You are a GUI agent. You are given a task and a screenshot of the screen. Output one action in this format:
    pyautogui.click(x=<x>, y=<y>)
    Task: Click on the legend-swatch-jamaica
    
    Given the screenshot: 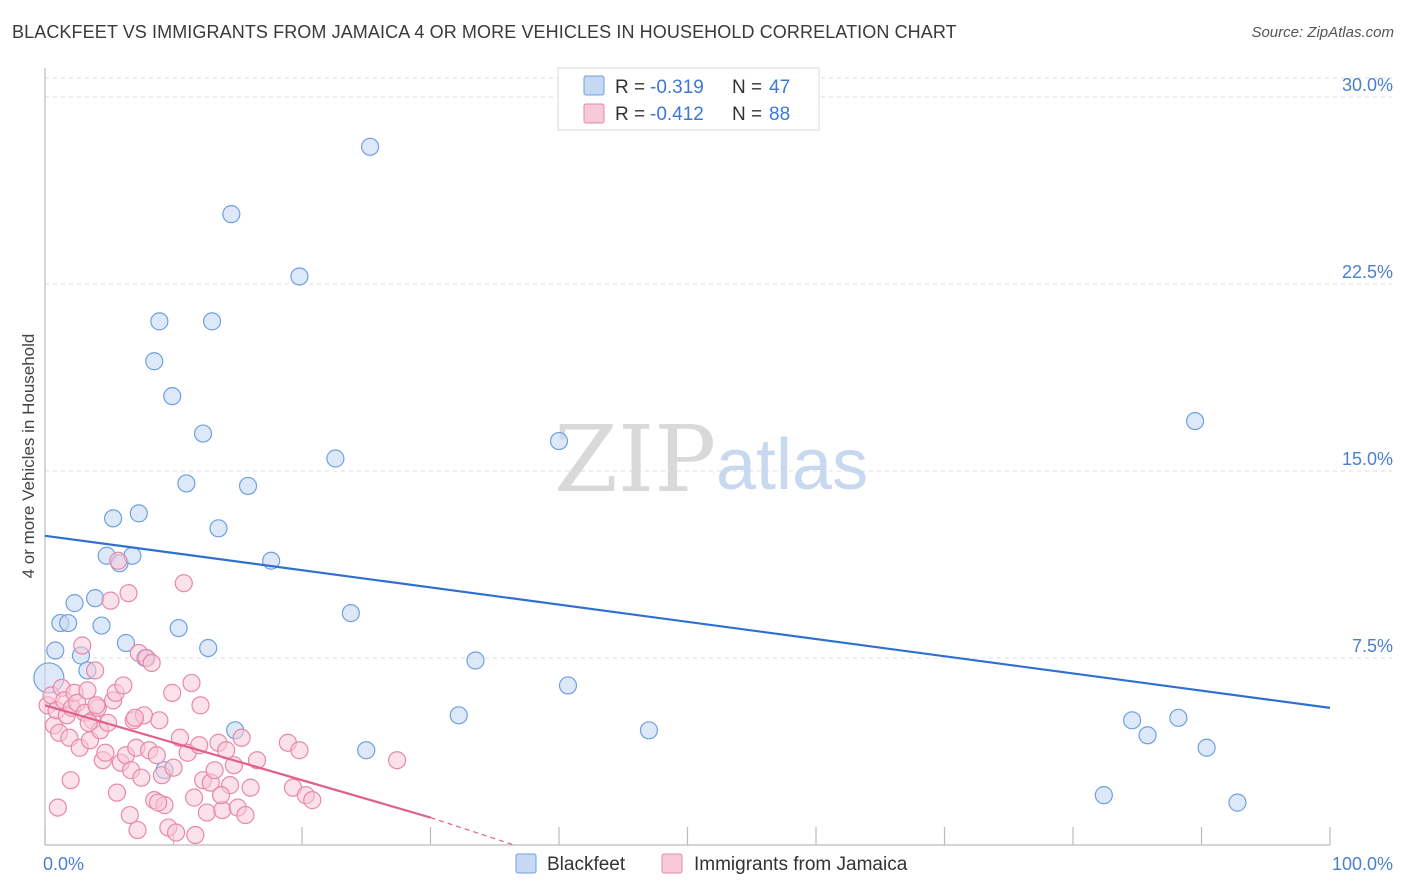 What is the action you would take?
    pyautogui.click(x=594, y=113)
    